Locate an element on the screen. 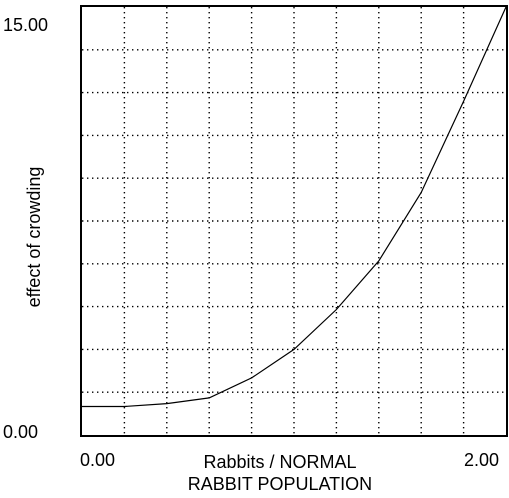 This screenshot has height=498, width=509. x-axis-label-line-2: RABBIT POPULATION is located at coordinates (280, 484).